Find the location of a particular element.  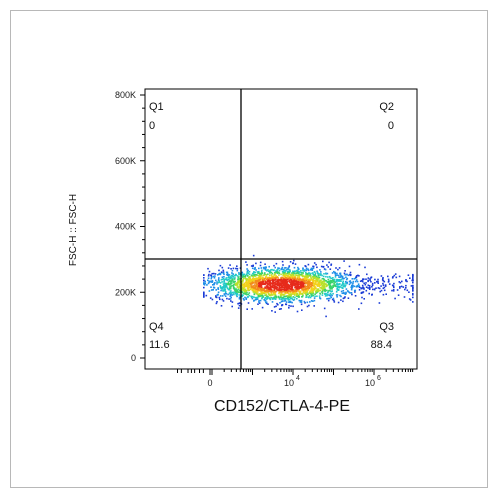

x-tick-label: 10 is located at coordinates (370, 383).